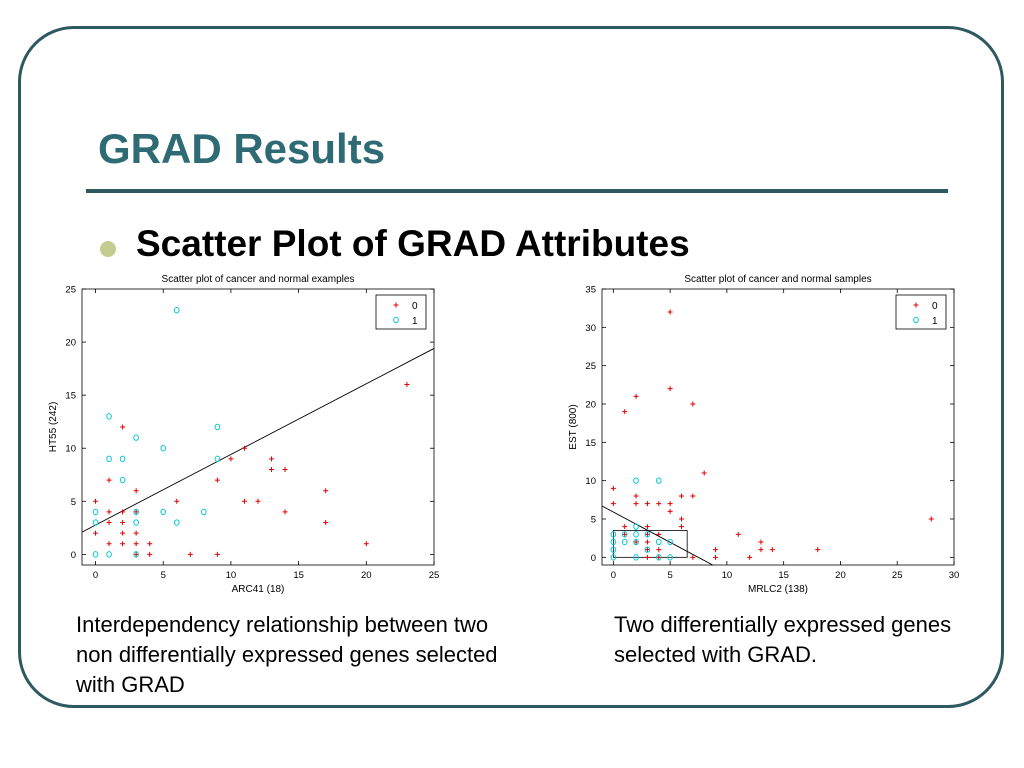 This screenshot has height=768, width=1024. Describe the element at coordinates (590, 290) in the screenshot. I see `y-tick-label: 35` at that location.